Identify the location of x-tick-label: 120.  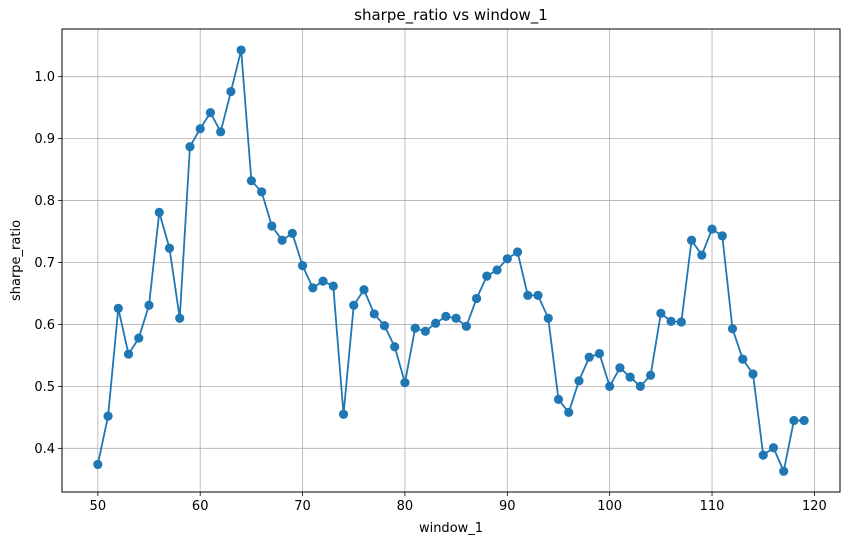
(814, 506).